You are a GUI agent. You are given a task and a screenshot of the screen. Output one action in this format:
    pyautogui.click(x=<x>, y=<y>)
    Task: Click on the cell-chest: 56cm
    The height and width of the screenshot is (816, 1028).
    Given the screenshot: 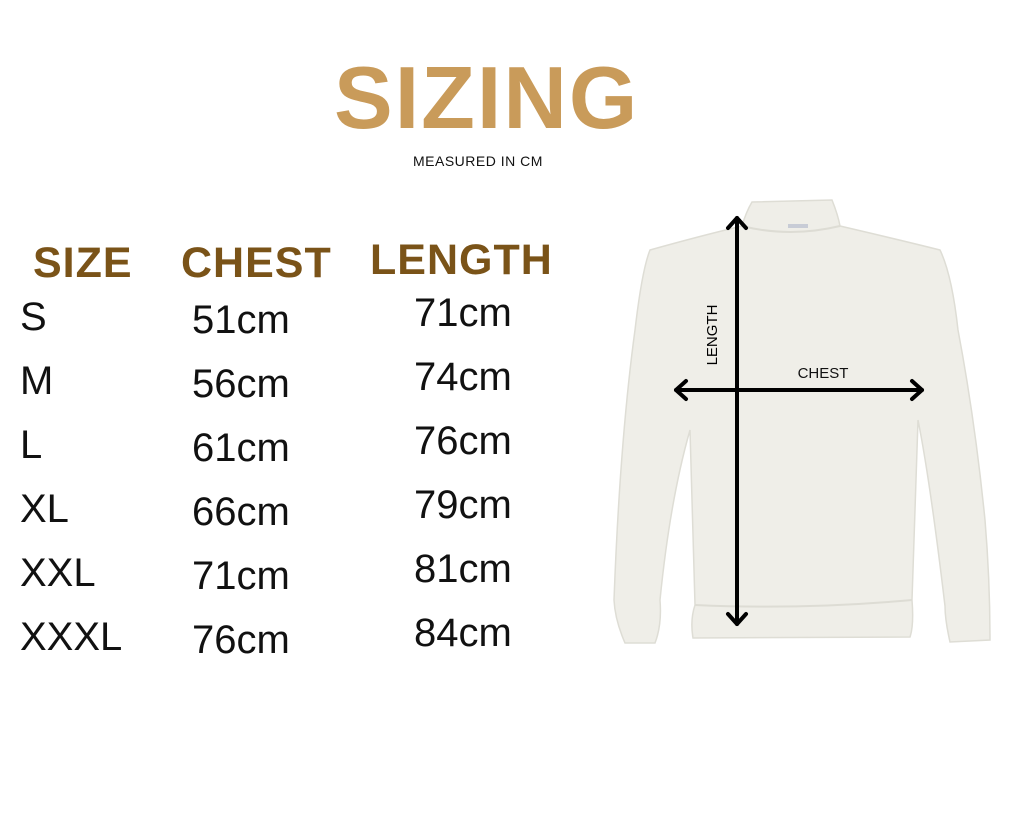 What is the action you would take?
    pyautogui.click(x=241, y=384)
    